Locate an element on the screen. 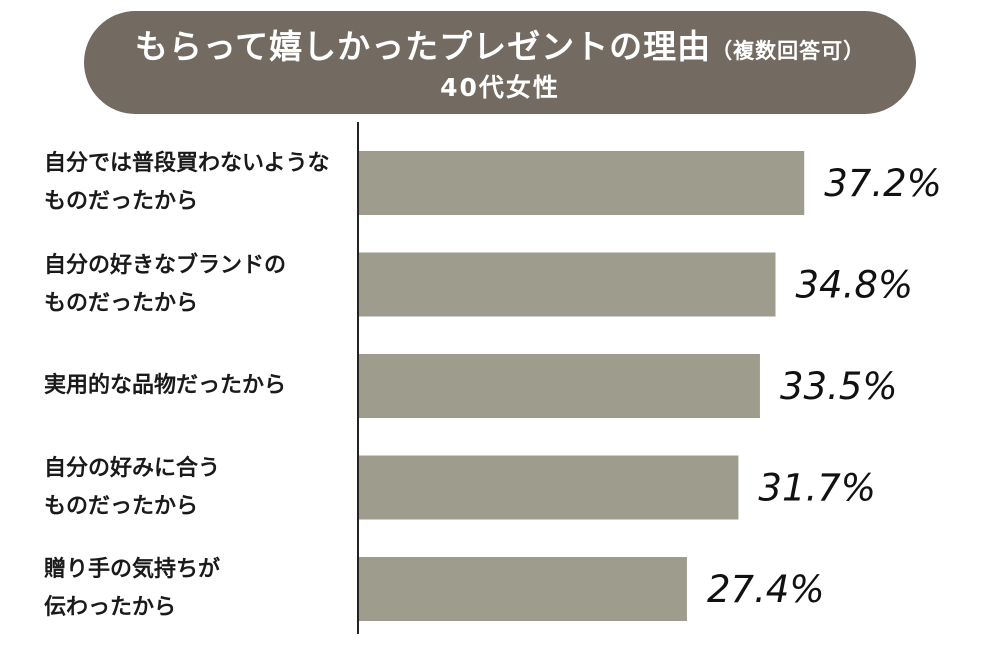 The height and width of the screenshot is (654, 1001). category-label-2: 自分の好きなブランドの ものだったから is located at coordinates (165, 284).